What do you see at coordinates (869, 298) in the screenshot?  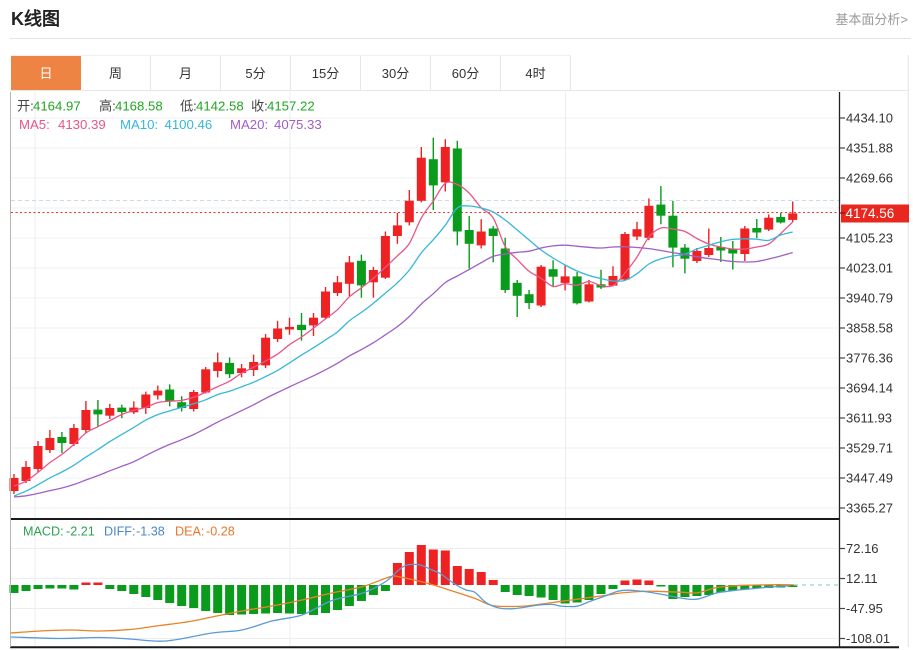 I see `svg-text: 3940.79` at bounding box center [869, 298].